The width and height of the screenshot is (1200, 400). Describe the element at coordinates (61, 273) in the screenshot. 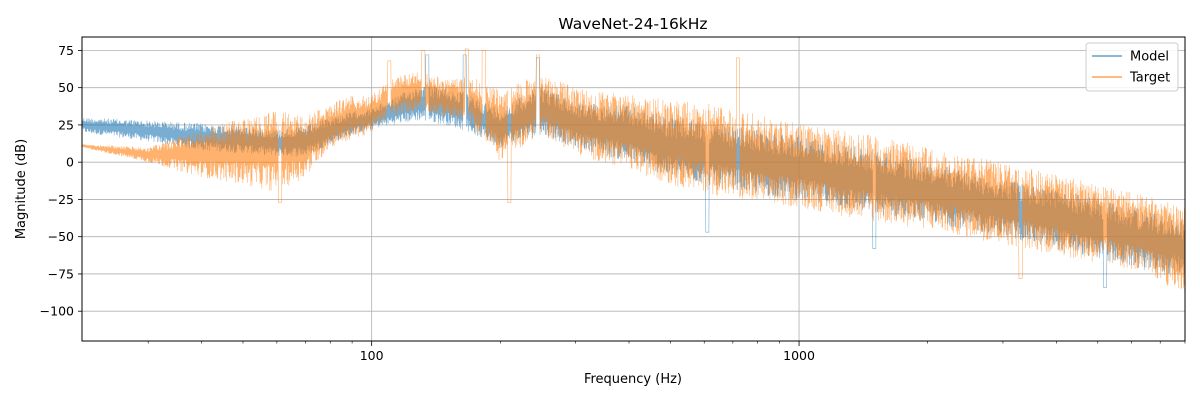

I see `y-tick-label: −75` at that location.